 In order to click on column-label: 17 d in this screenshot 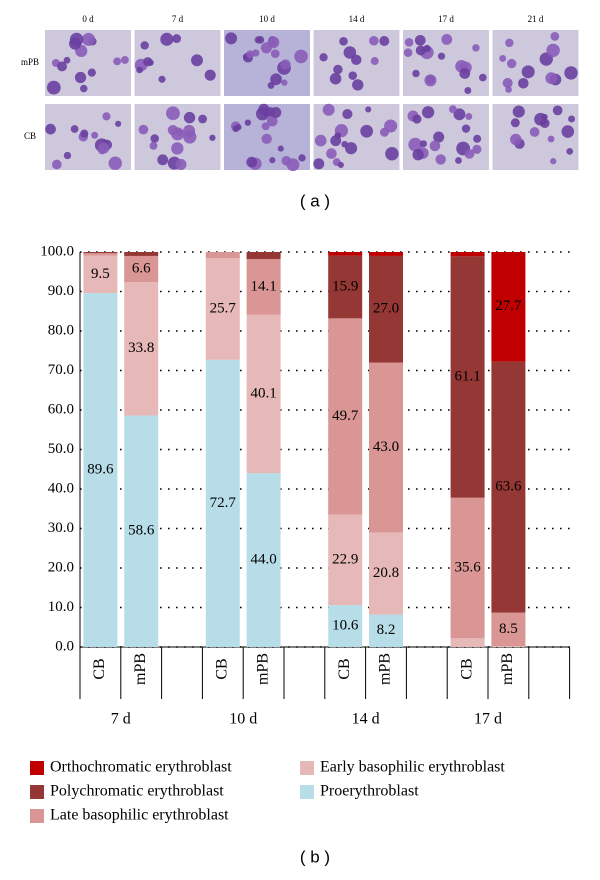, I will do `click(446, 19)`.